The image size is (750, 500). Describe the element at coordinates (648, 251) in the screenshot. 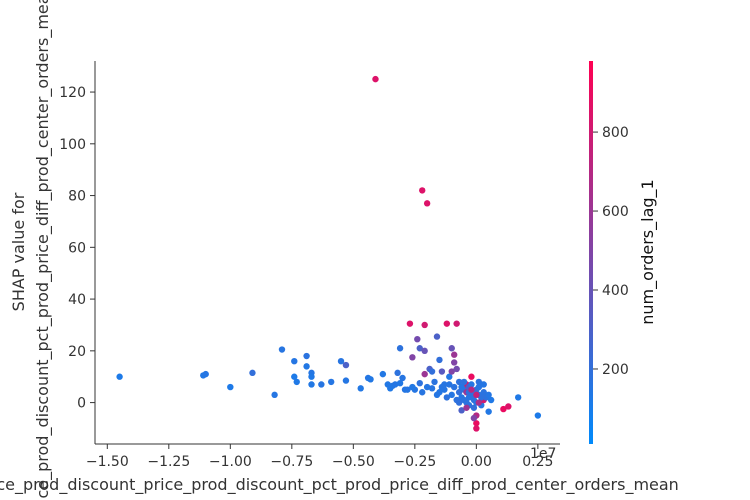

I see `colorbar-label: num_orders_lag_1` at that location.